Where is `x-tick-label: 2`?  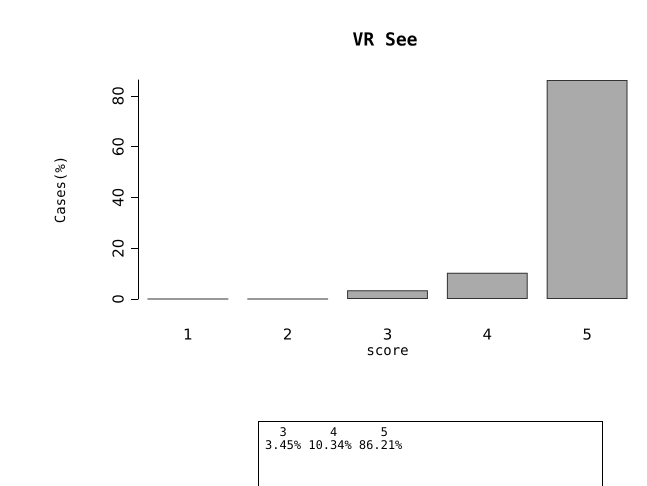 x-tick-label: 2 is located at coordinates (287, 335).